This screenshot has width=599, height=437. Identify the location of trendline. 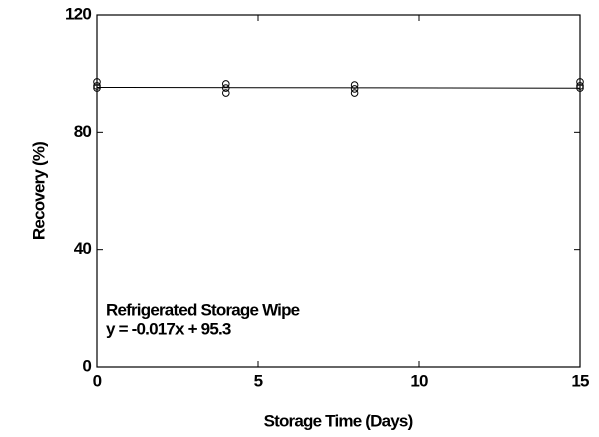
(338, 87).